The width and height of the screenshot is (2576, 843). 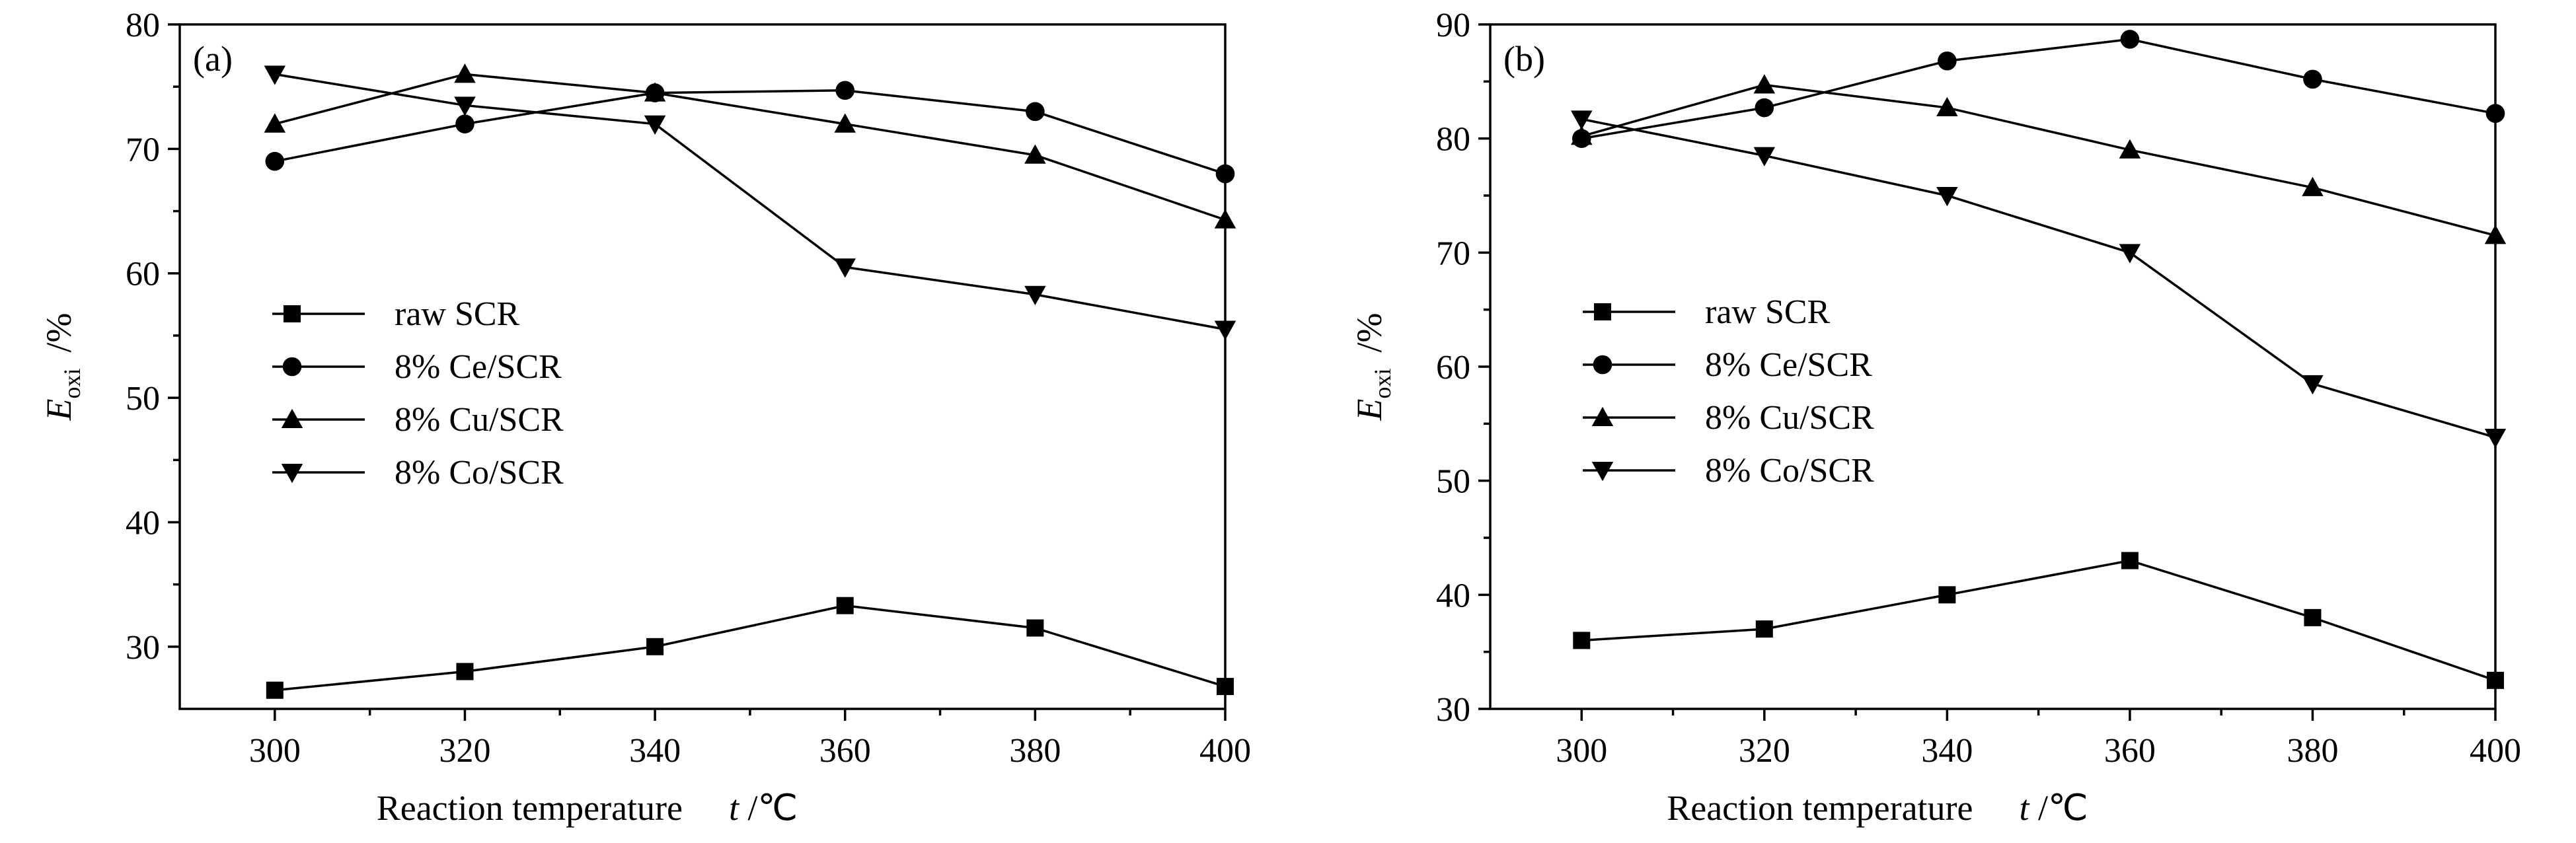 What do you see at coordinates (465, 751) in the screenshot?
I see `x-tick-label: 320` at bounding box center [465, 751].